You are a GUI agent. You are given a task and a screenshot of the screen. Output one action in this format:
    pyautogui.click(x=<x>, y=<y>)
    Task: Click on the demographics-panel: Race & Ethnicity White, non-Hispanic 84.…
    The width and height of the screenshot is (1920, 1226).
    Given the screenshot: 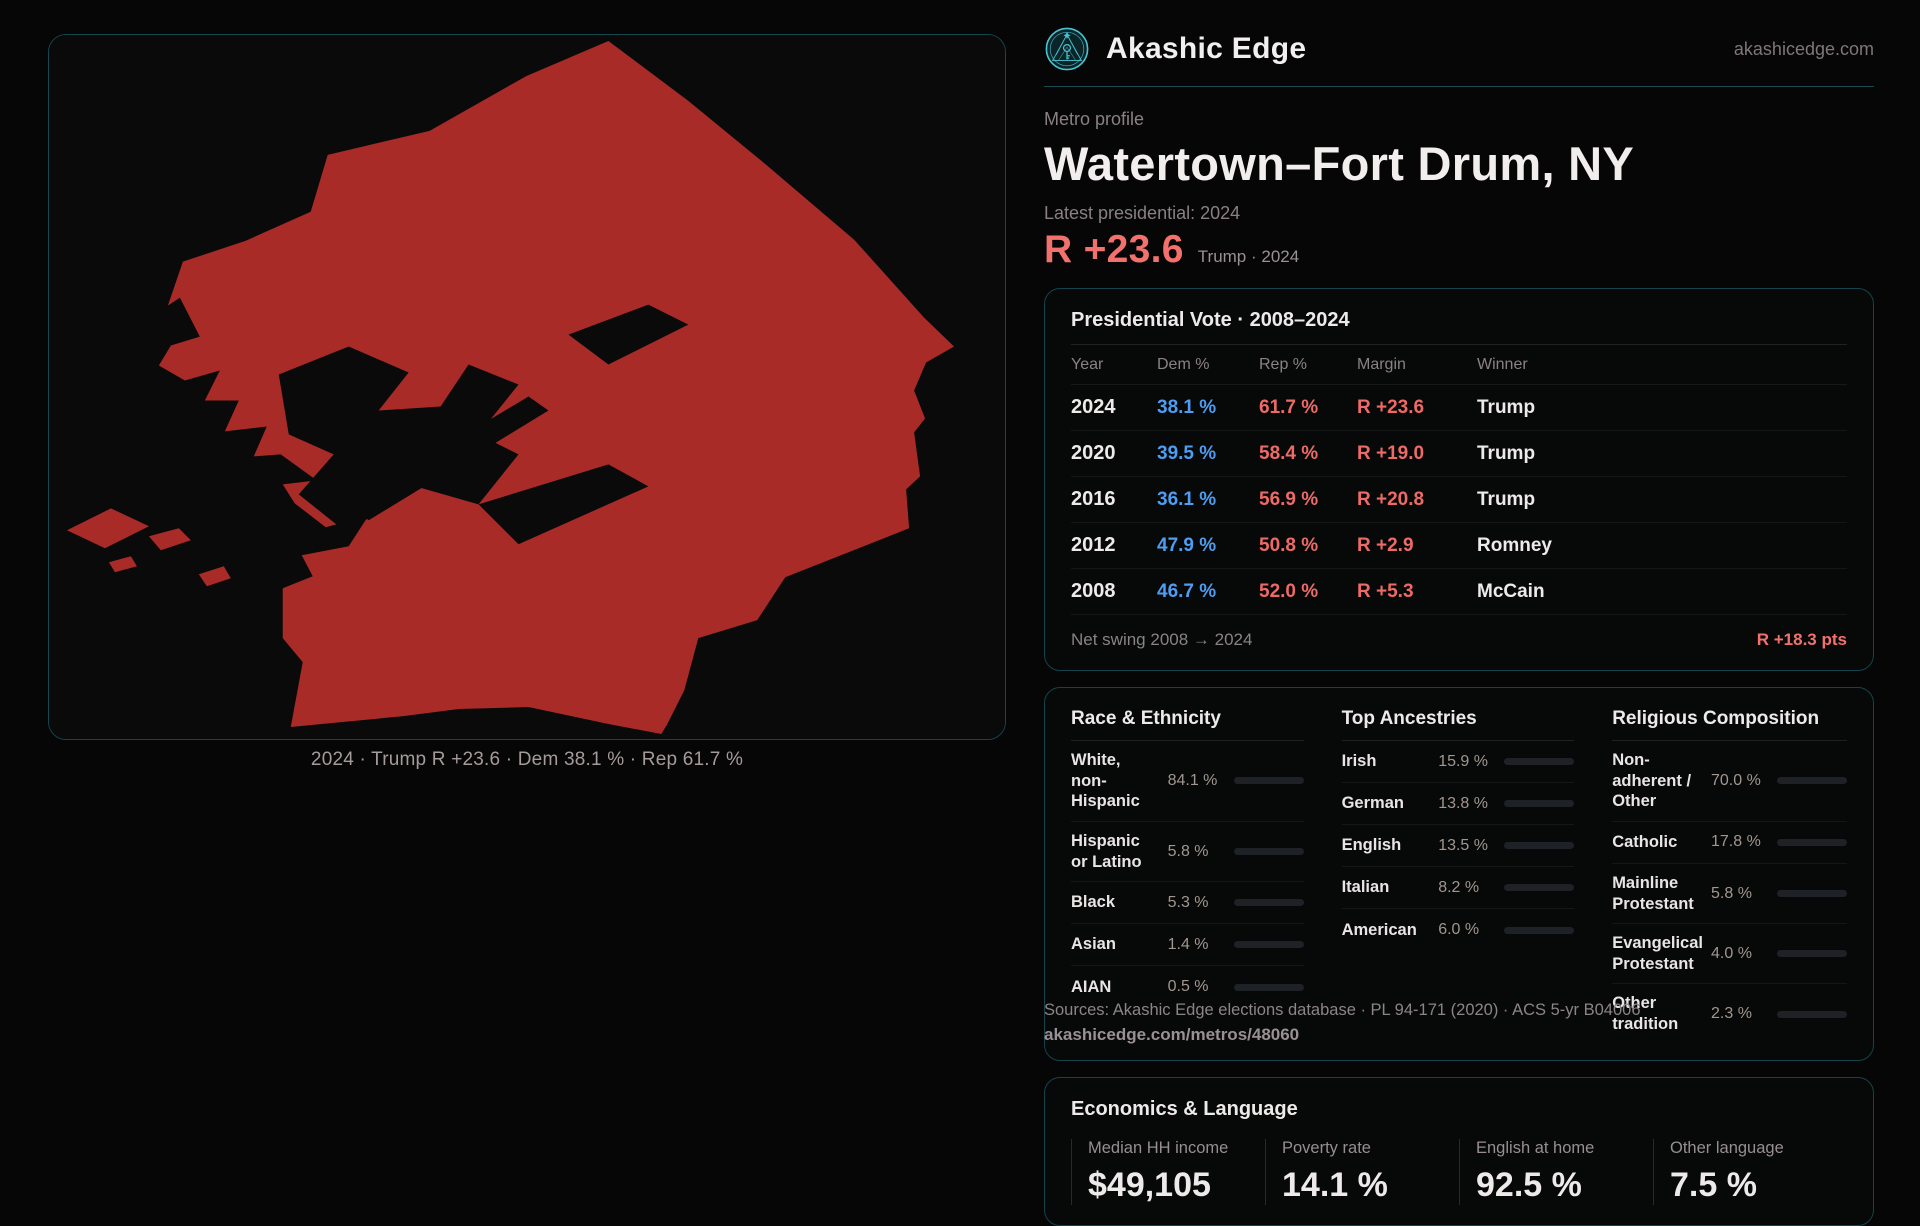 What is the action you would take?
    pyautogui.click(x=1459, y=874)
    